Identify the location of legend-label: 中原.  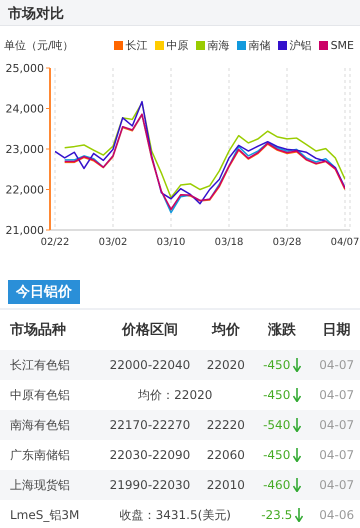
(177, 45).